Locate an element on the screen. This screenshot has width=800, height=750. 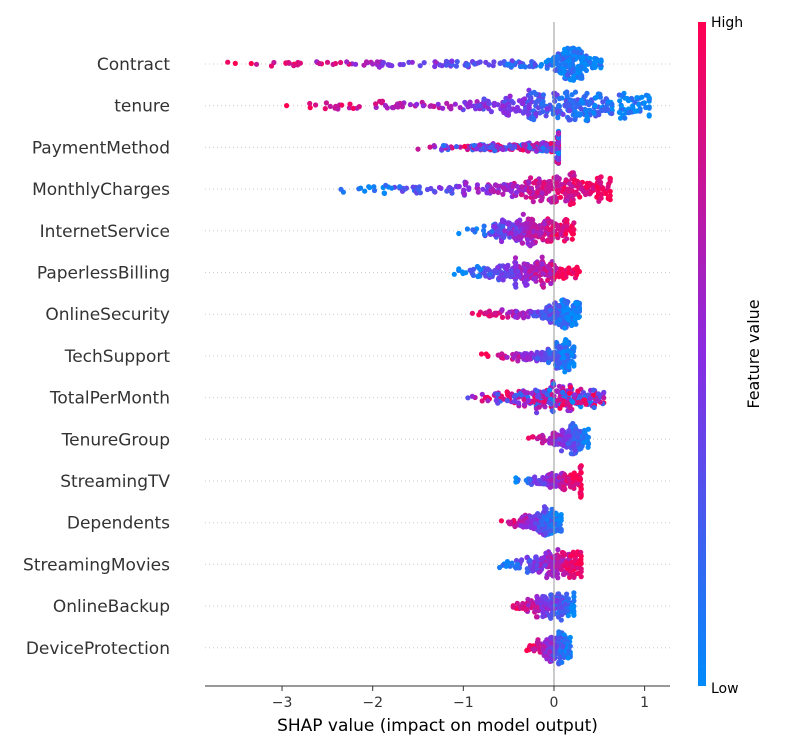
x-tick-label: 1 is located at coordinates (644, 703).